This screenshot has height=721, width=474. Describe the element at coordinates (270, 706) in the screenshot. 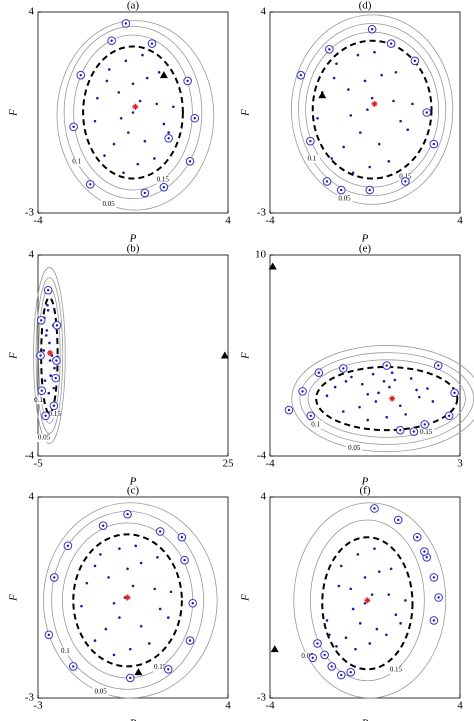

I see `x-tick-label: -4` at that location.